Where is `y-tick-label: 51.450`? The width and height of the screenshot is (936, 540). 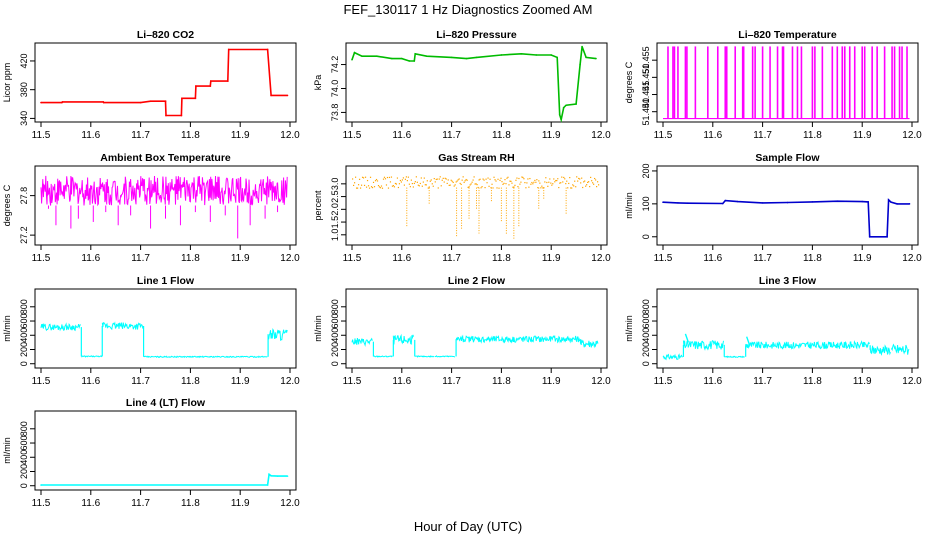
y-tick-label: 51.450 is located at coordinates (646, 78).